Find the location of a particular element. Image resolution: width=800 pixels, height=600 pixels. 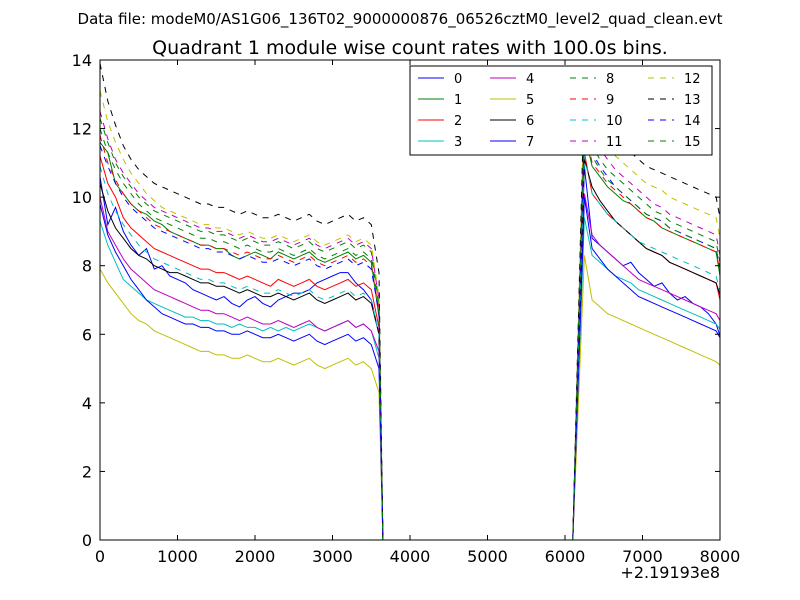

legend-label-10: 10 is located at coordinates (614, 121).